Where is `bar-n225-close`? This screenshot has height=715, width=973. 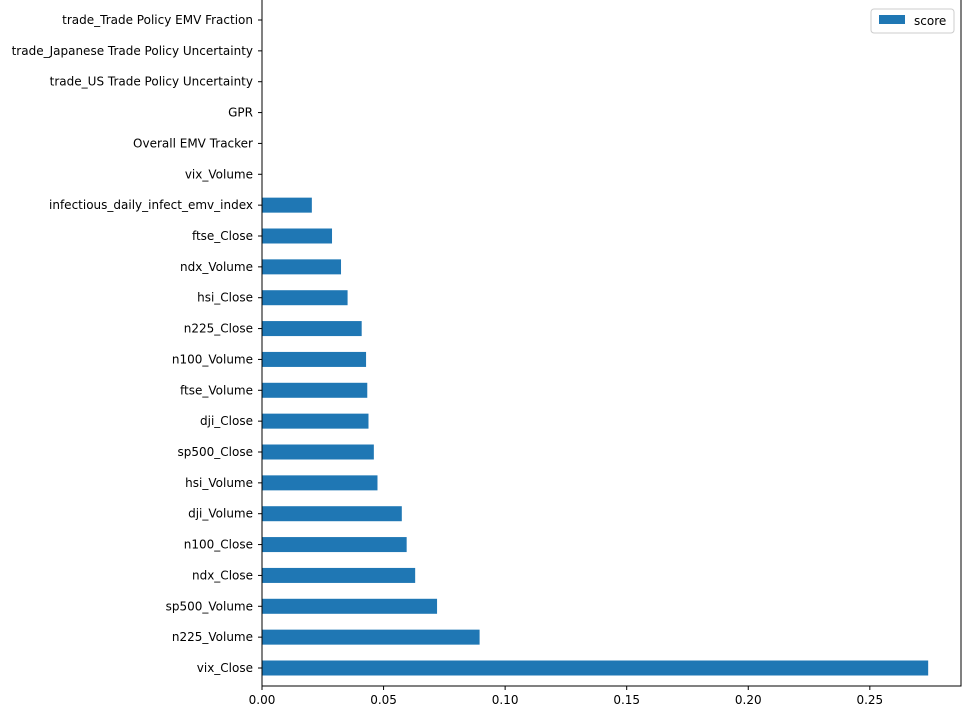 bar-n225-close is located at coordinates (312, 329).